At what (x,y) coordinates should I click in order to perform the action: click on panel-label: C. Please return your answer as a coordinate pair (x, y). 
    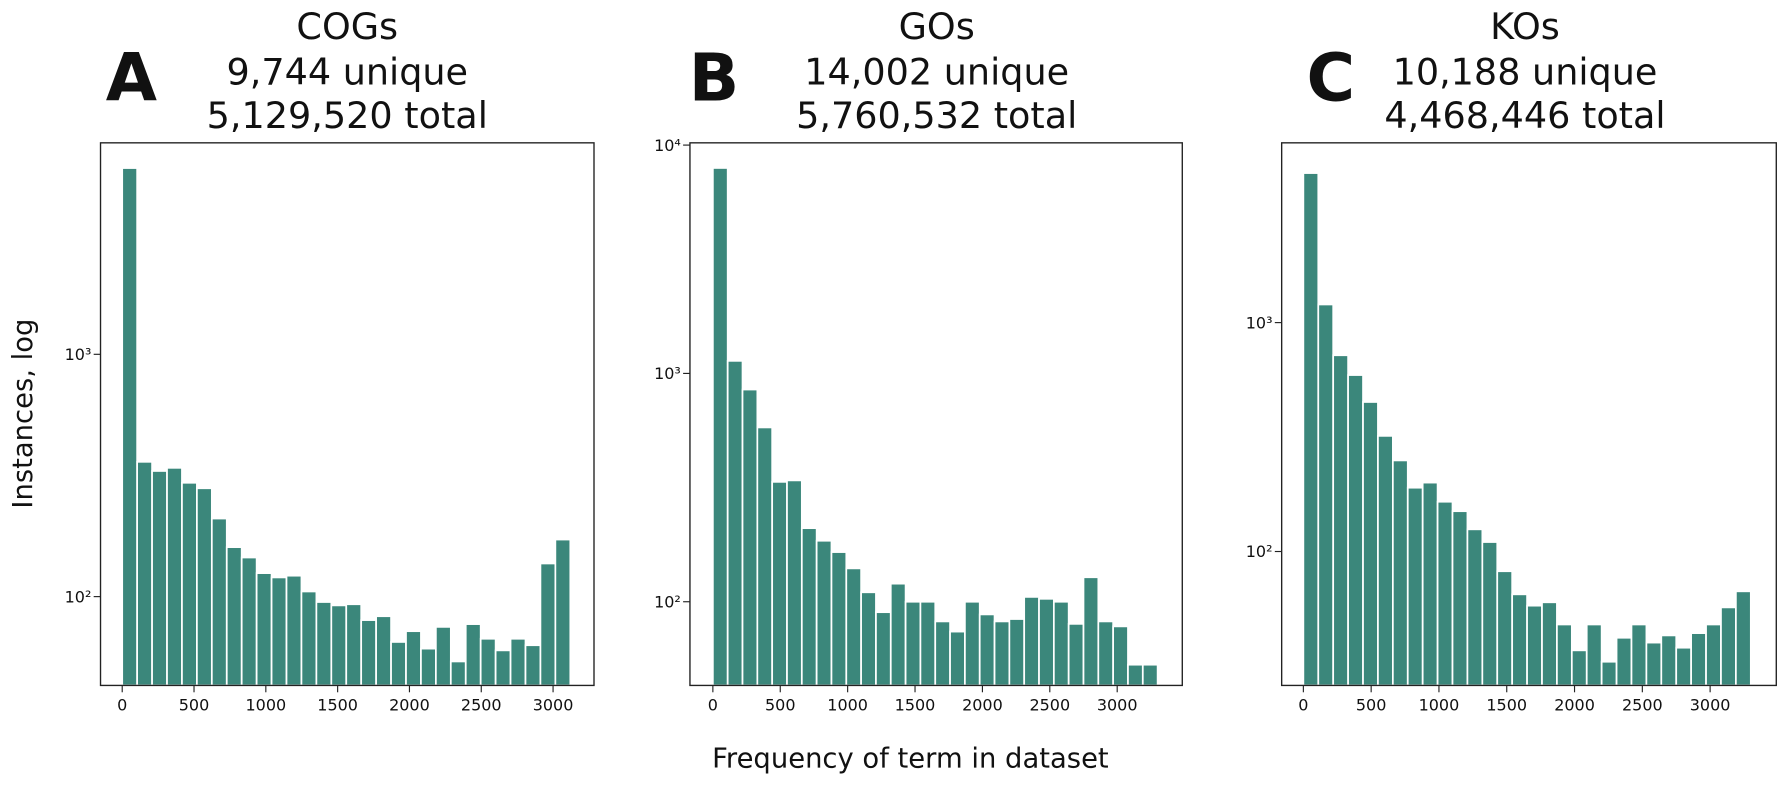
    Looking at the image, I should click on (1330, 78).